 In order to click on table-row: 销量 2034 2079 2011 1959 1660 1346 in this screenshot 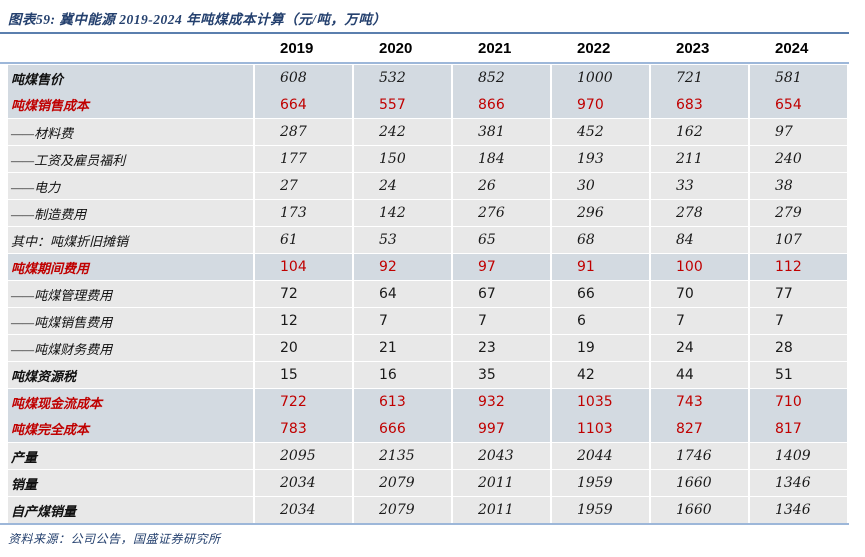, I will do `click(427, 483)`.